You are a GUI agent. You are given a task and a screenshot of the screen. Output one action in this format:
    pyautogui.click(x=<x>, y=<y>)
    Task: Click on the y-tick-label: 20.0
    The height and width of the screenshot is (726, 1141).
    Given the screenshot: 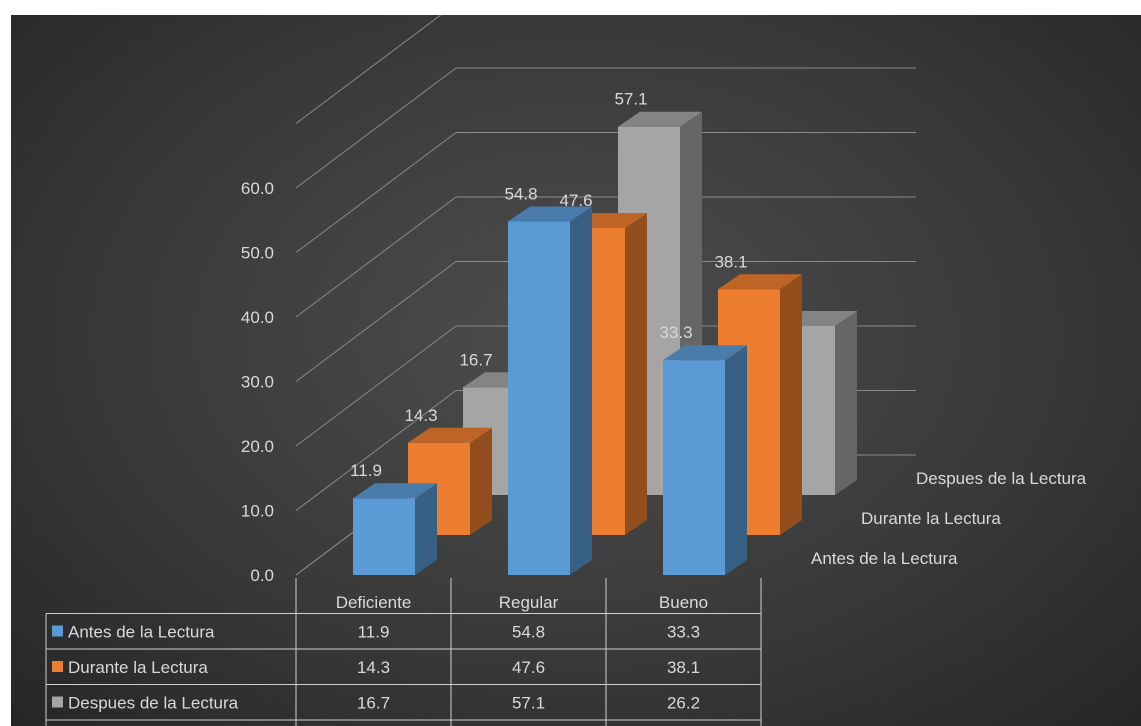 What is the action you would take?
    pyautogui.click(x=257, y=446)
    